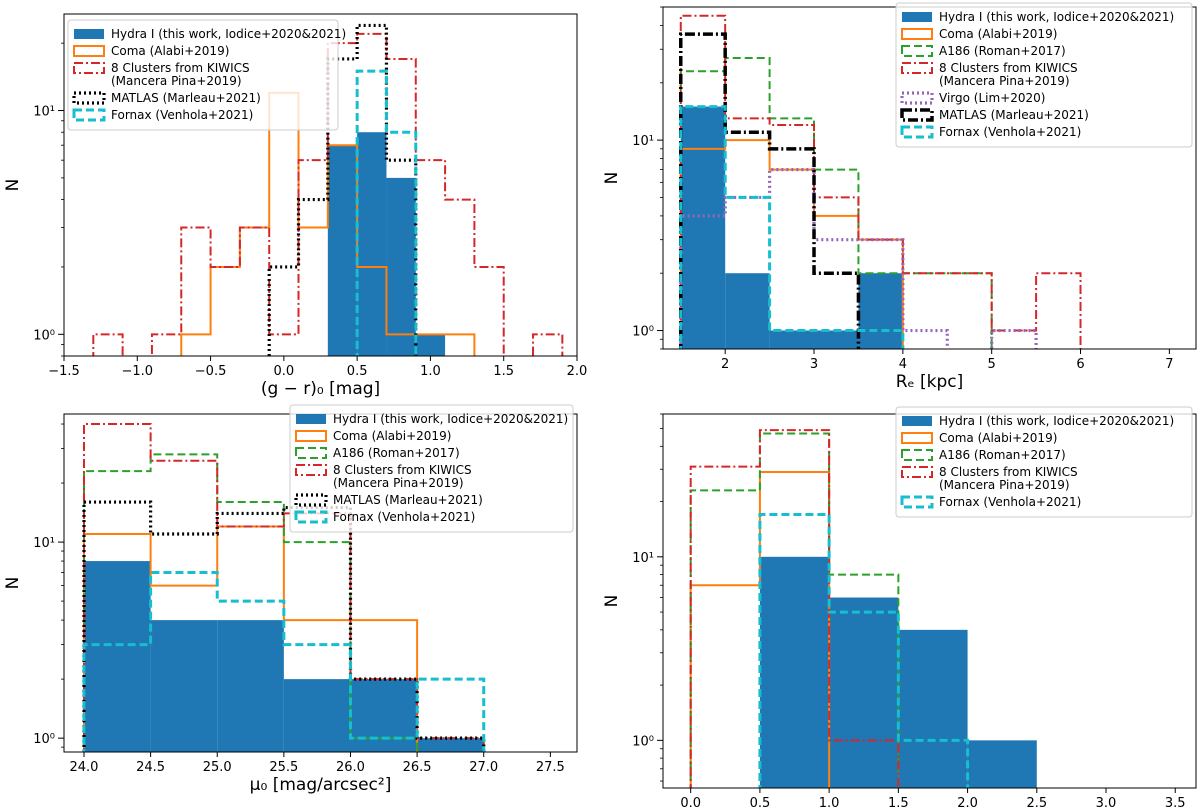  What do you see at coordinates (992, 98) in the screenshot?
I see `legend-label: Virgo (Lim+2020)` at bounding box center [992, 98].